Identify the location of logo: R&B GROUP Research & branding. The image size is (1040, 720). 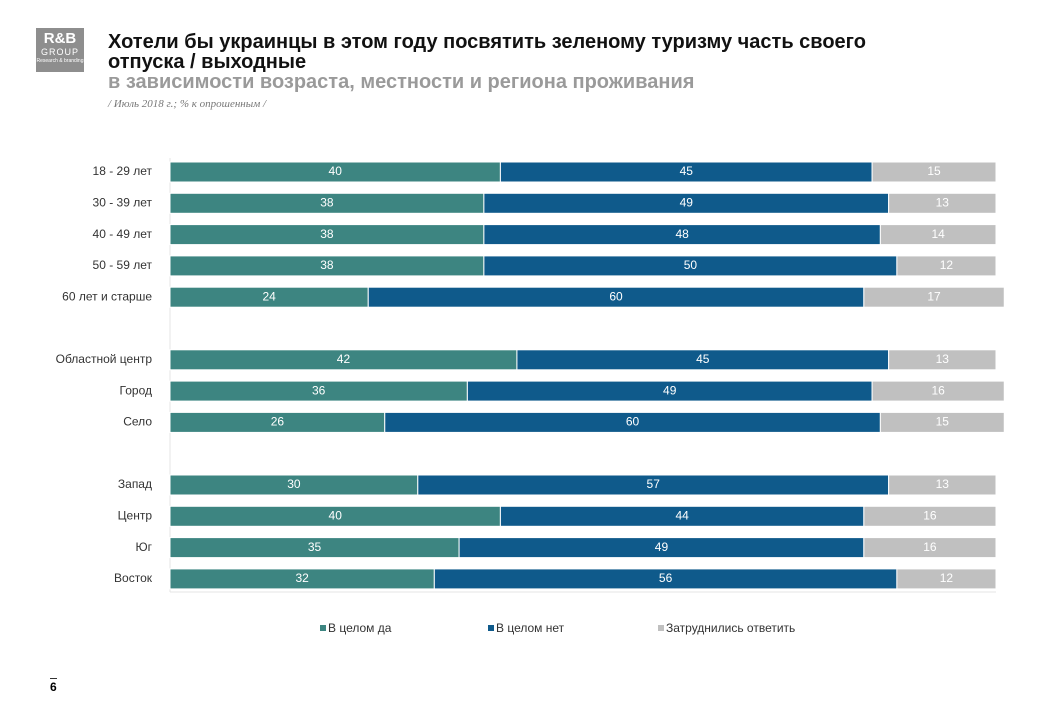
(60, 50).